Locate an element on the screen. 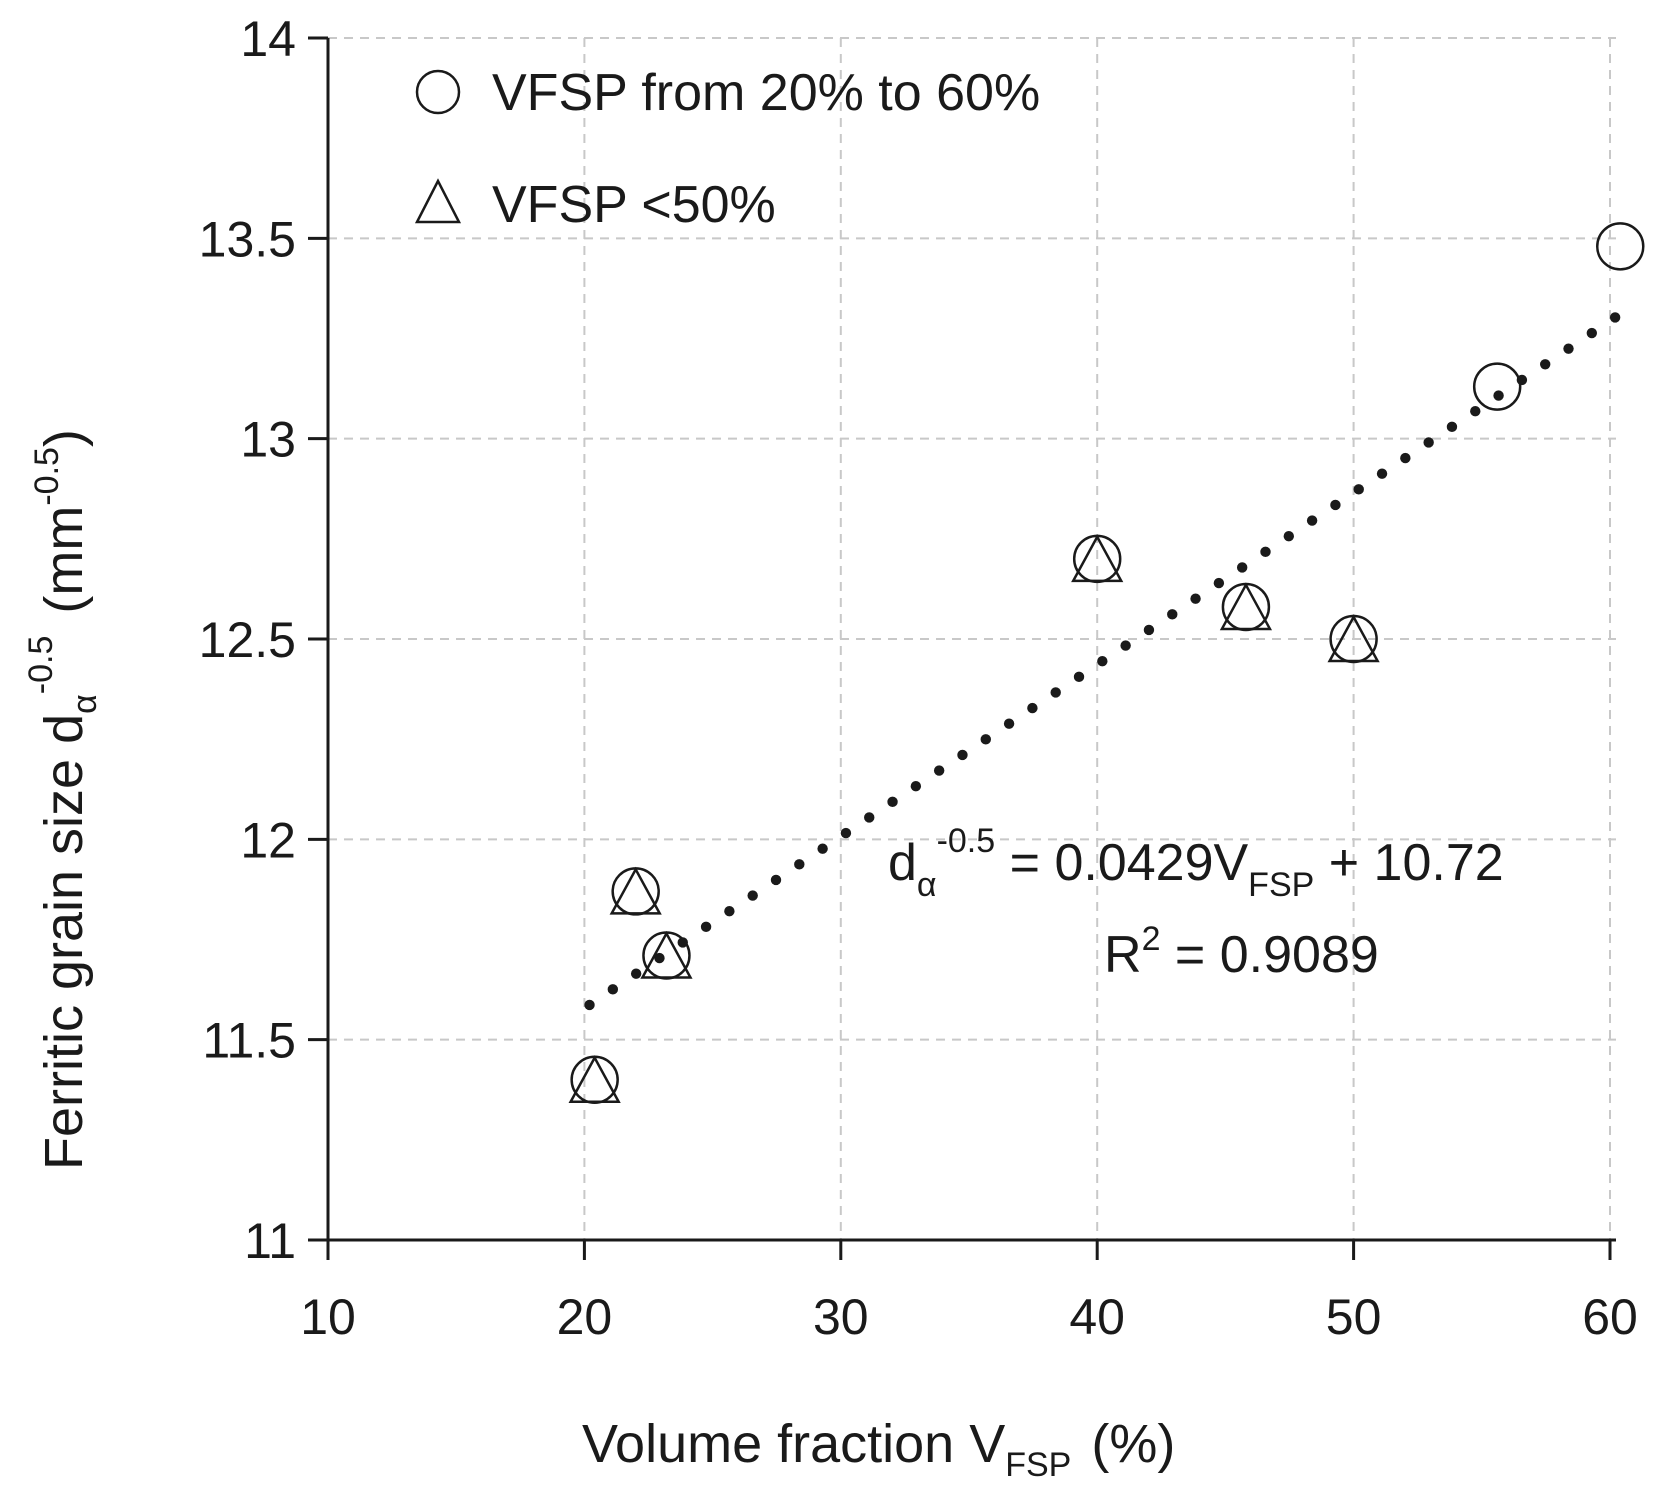  x-axis-title-unit: (%) is located at coordinates (1133, 1444).